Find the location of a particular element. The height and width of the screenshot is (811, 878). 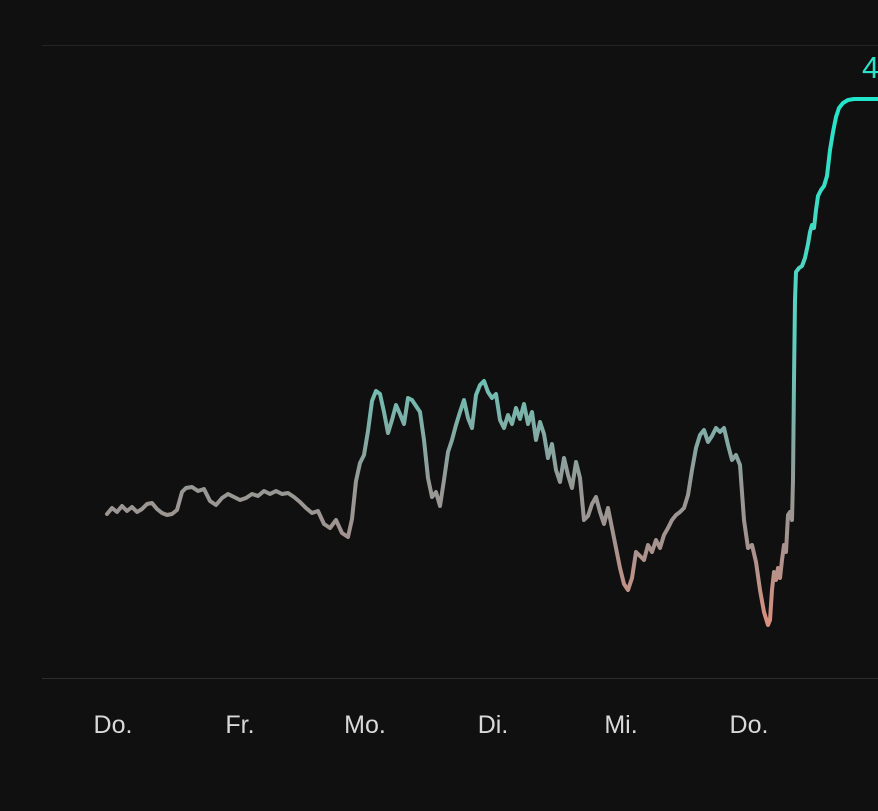

price-label: 4 is located at coordinates (870, 67).